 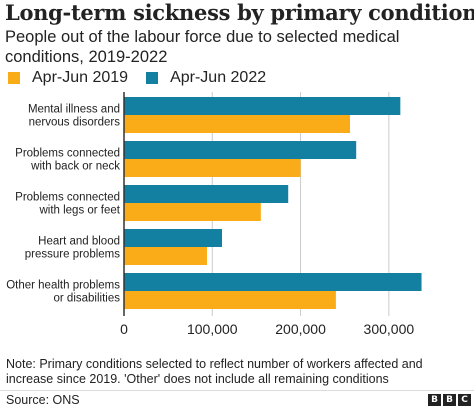 What do you see at coordinates (75, 167) in the screenshot?
I see `category-label-line: with back or neck` at bounding box center [75, 167].